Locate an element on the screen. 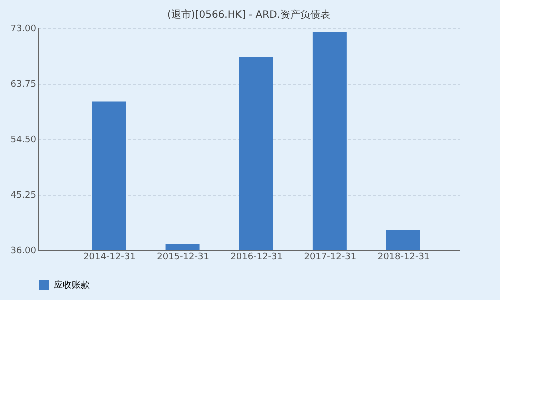 The image size is (550, 393). legend-label: 应收账款 is located at coordinates (72, 285).